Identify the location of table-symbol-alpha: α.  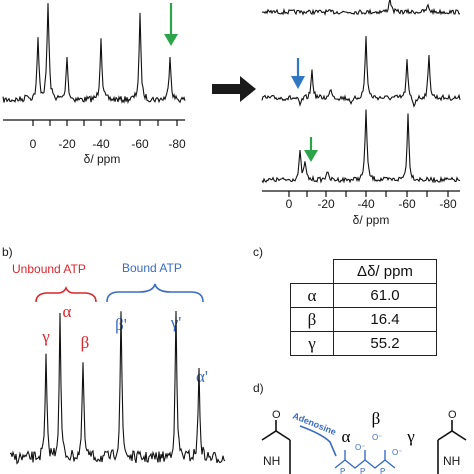
(312, 295).